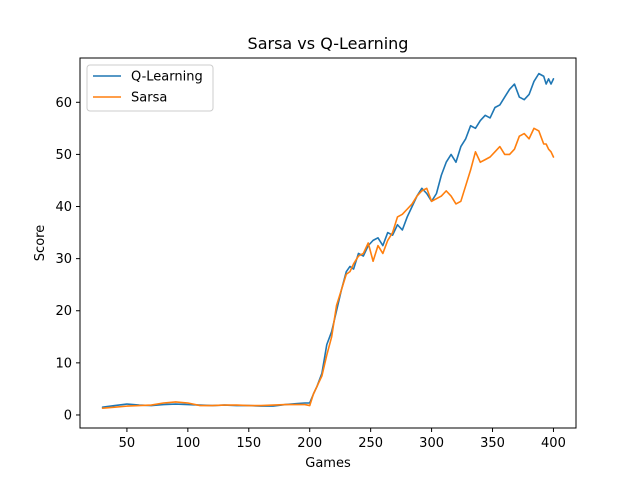 The height and width of the screenshot is (480, 640). I want to click on y-tick-label: 0, so click(68, 415).